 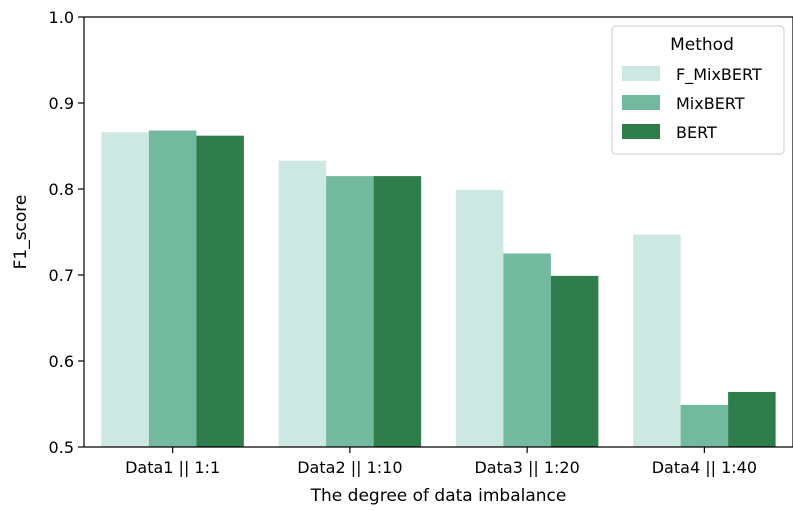 I want to click on y-tick-label: 0.6, so click(x=61, y=361).